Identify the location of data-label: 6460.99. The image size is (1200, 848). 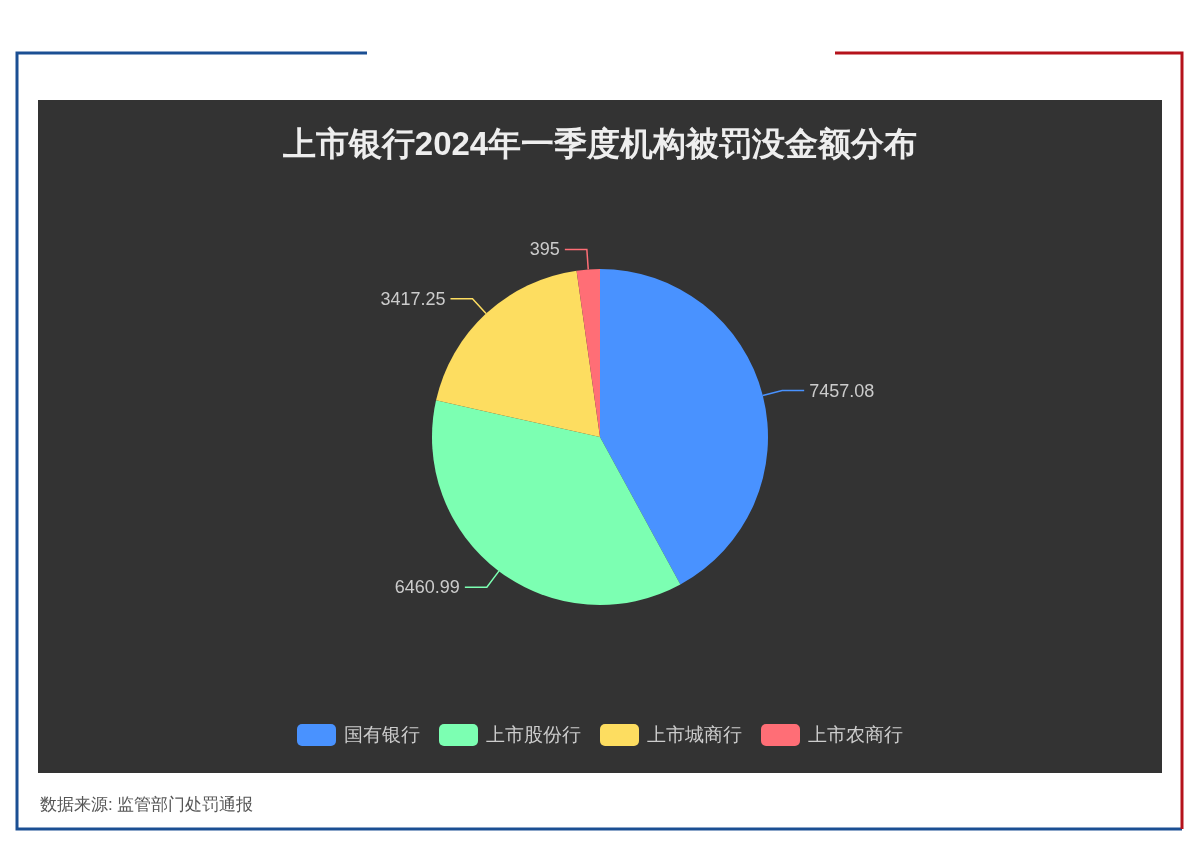
(427, 587).